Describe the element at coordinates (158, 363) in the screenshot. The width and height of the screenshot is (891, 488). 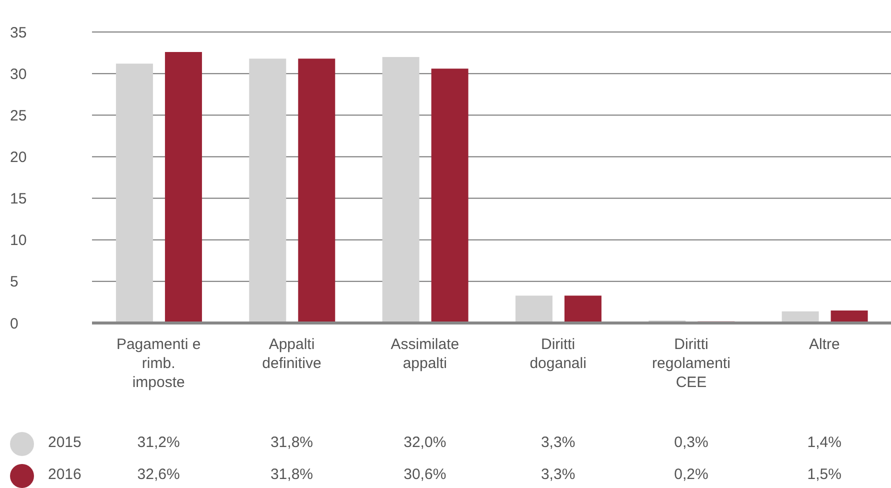
I see `x-tick-label: Pagamenti e rimb. imposte` at that location.